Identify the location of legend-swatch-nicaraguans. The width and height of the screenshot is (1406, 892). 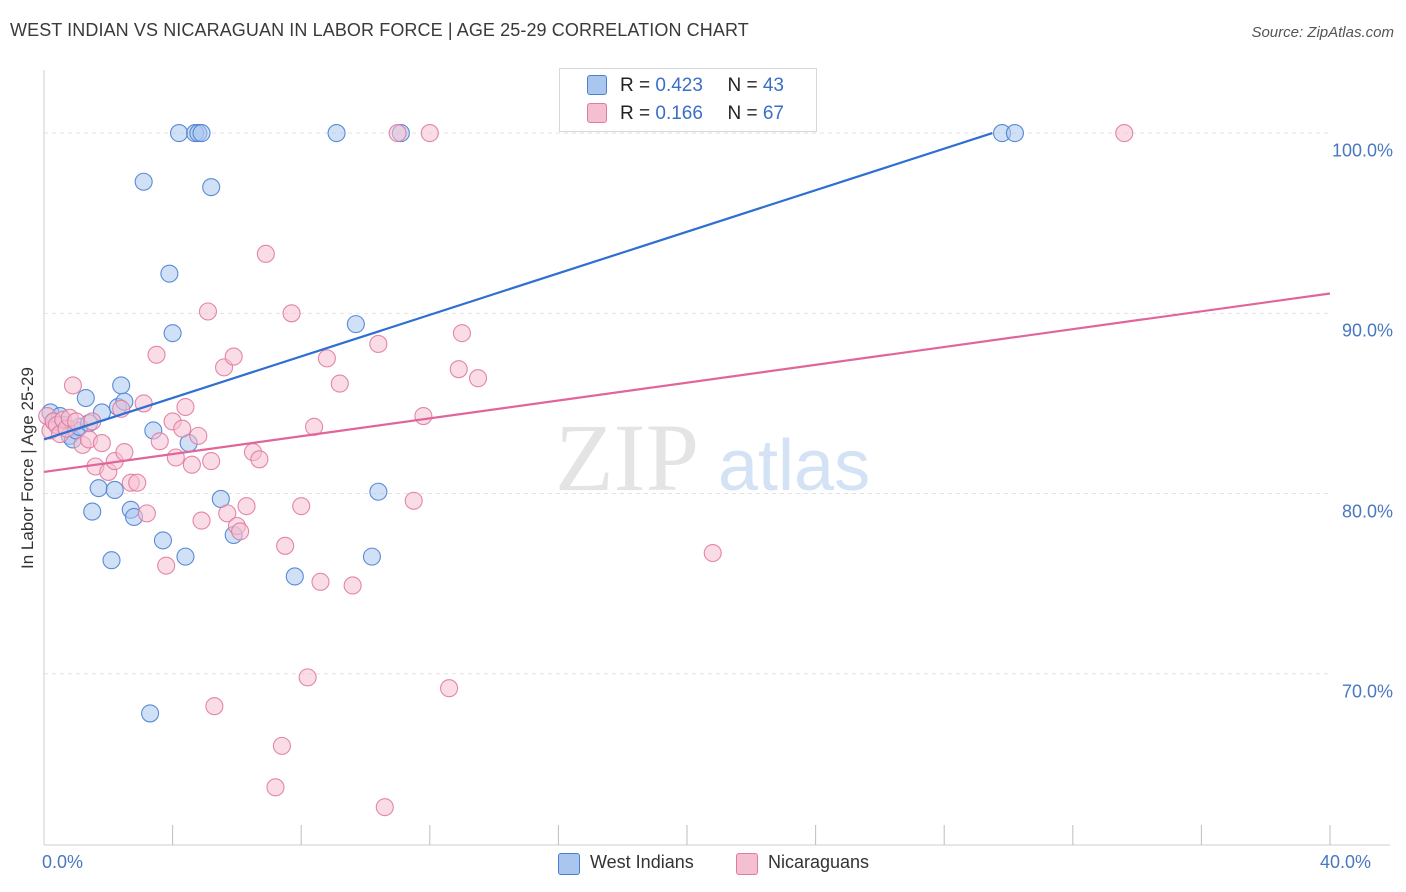
(597, 113).